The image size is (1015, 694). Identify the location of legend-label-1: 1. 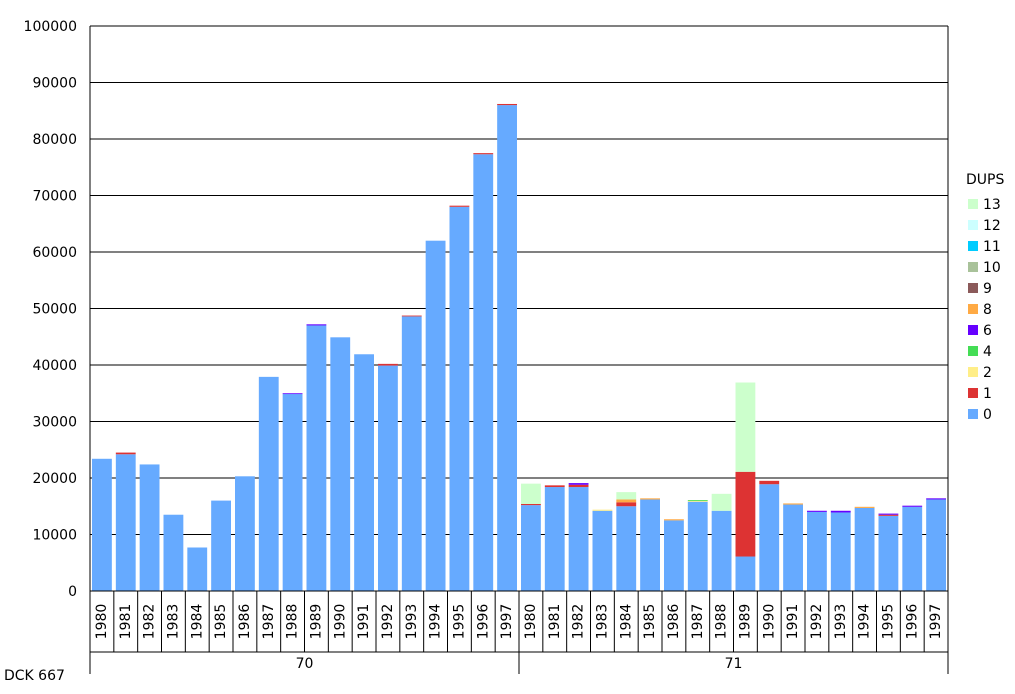
(987, 394).